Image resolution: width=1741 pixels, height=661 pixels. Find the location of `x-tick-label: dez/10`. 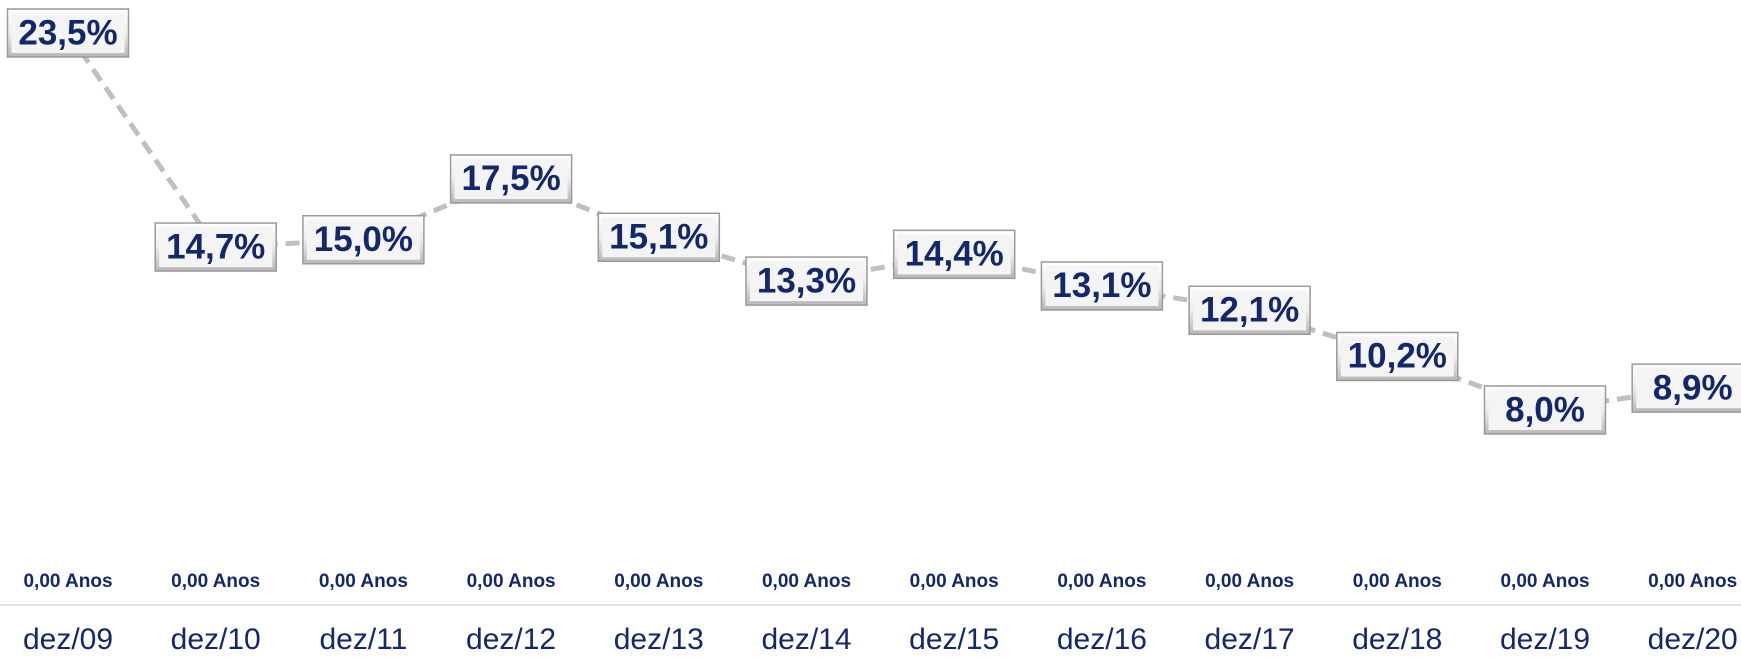

x-tick-label: dez/10 is located at coordinates (216, 639).